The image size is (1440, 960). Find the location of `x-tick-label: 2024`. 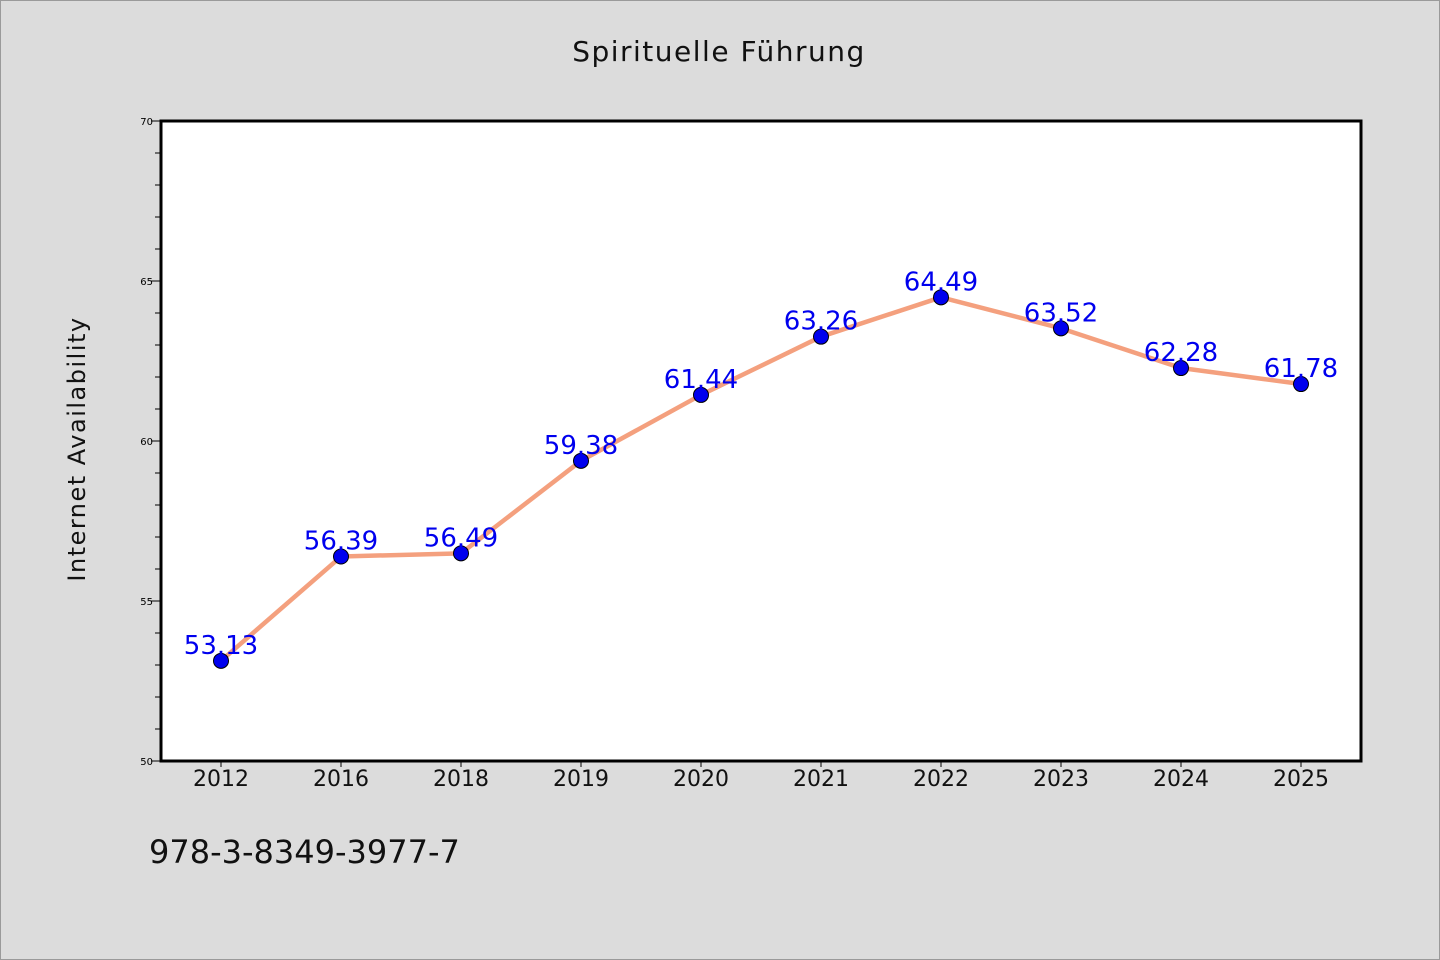

x-tick-label: 2024 is located at coordinates (1181, 779).